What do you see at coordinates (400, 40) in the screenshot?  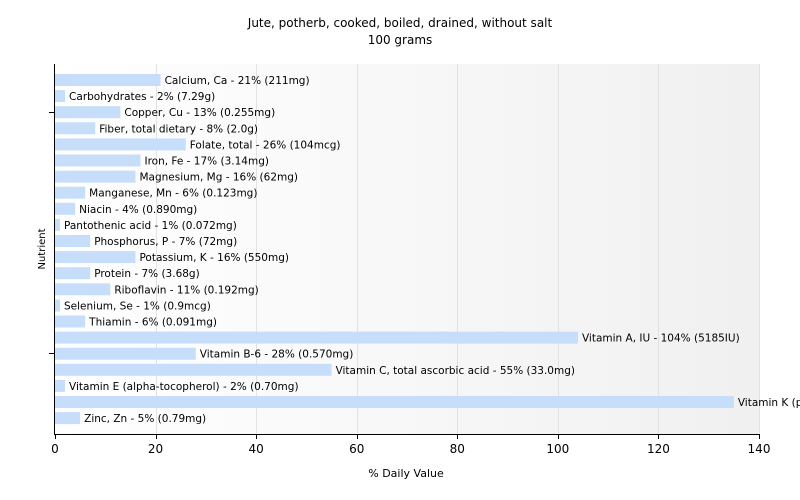 I see `chart-subtitle: 100 grams` at bounding box center [400, 40].